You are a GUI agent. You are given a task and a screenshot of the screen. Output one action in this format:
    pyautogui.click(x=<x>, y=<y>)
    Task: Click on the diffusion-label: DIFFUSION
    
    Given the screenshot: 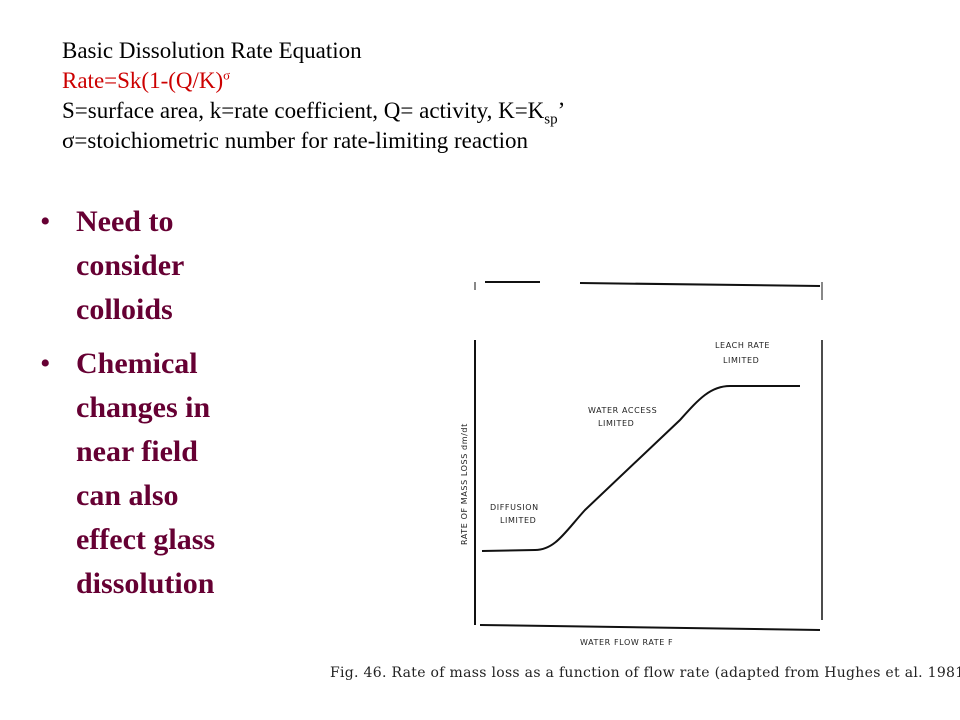 What is the action you would take?
    pyautogui.click(x=514, y=507)
    